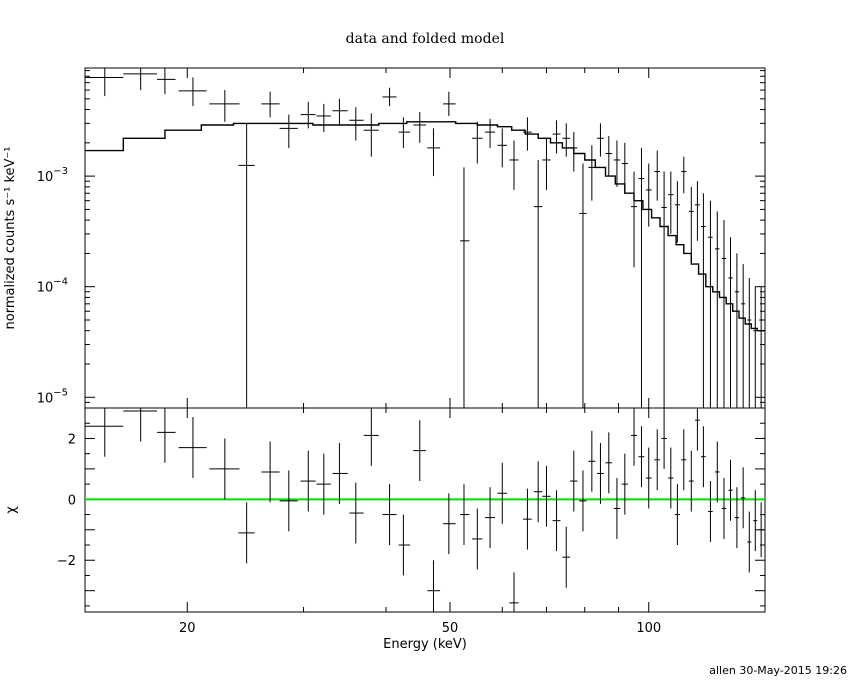  What do you see at coordinates (11, 510) in the screenshot?
I see `bottom-y-axis-label: χ` at bounding box center [11, 510].